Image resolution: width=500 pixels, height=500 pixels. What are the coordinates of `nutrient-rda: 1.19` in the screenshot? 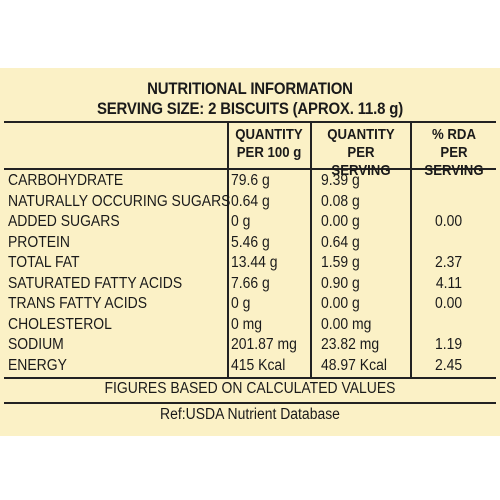 It's located at (448, 344).